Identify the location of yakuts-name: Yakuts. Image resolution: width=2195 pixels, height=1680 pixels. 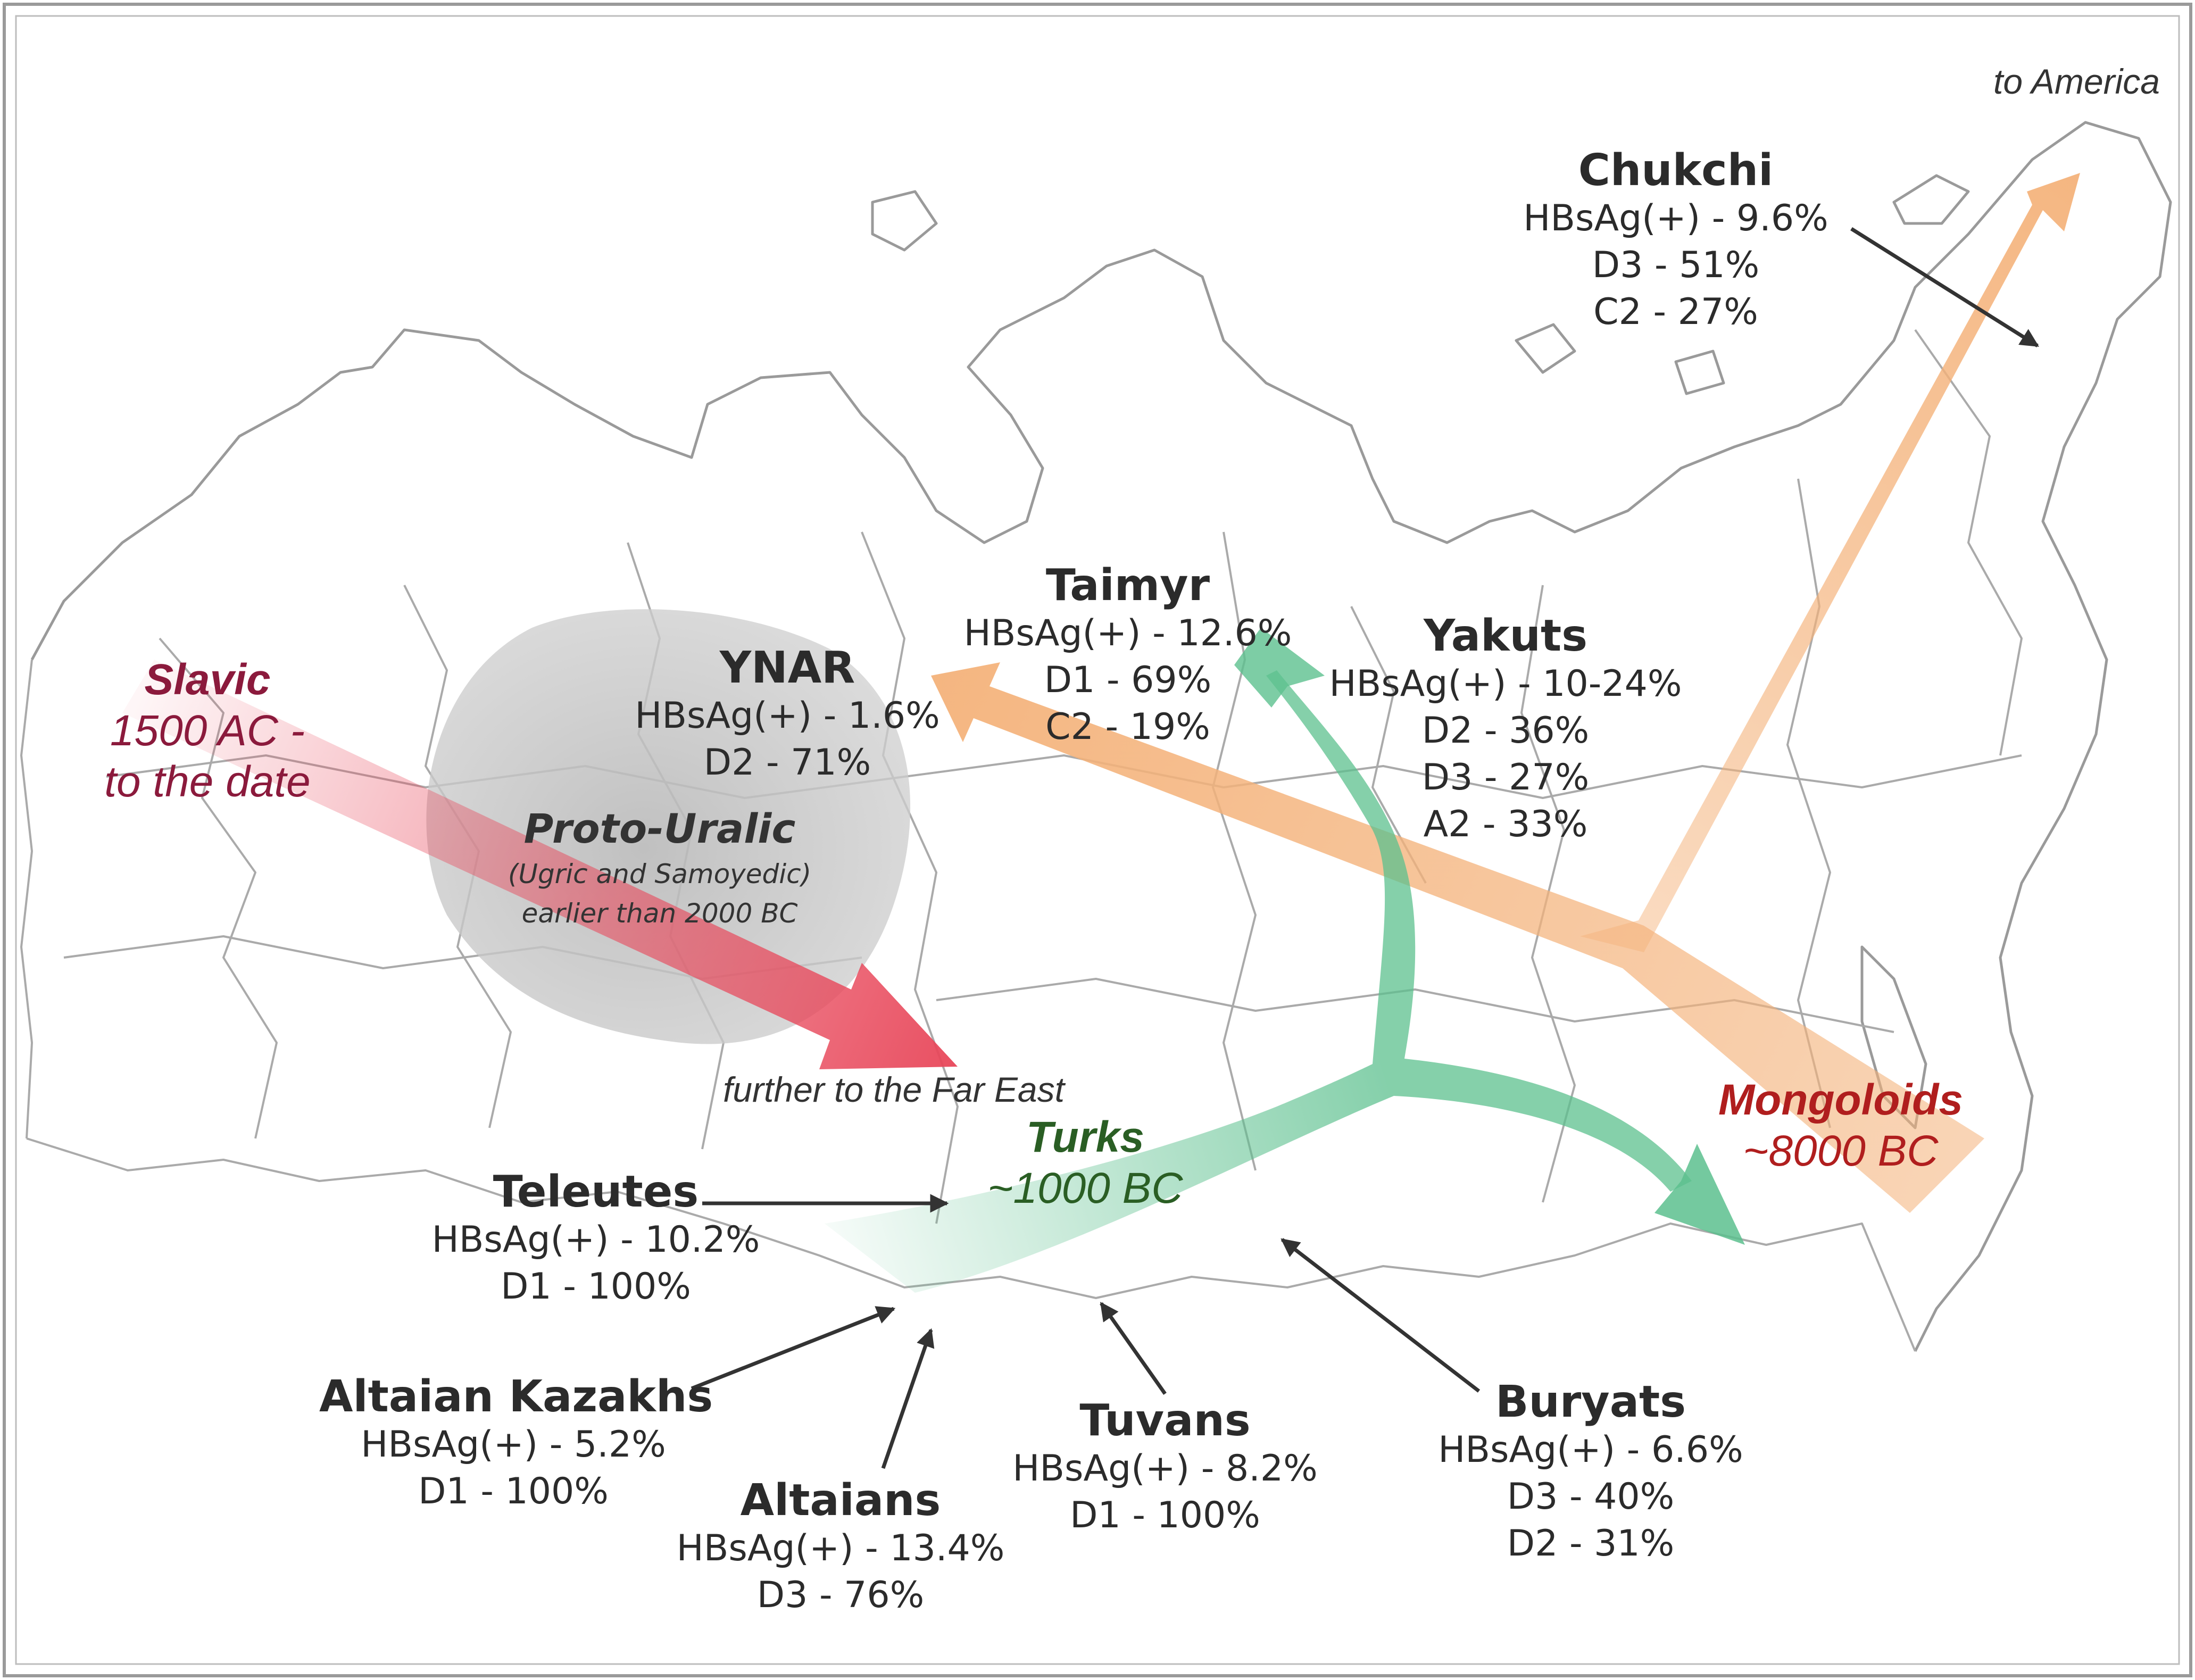
(1505, 636).